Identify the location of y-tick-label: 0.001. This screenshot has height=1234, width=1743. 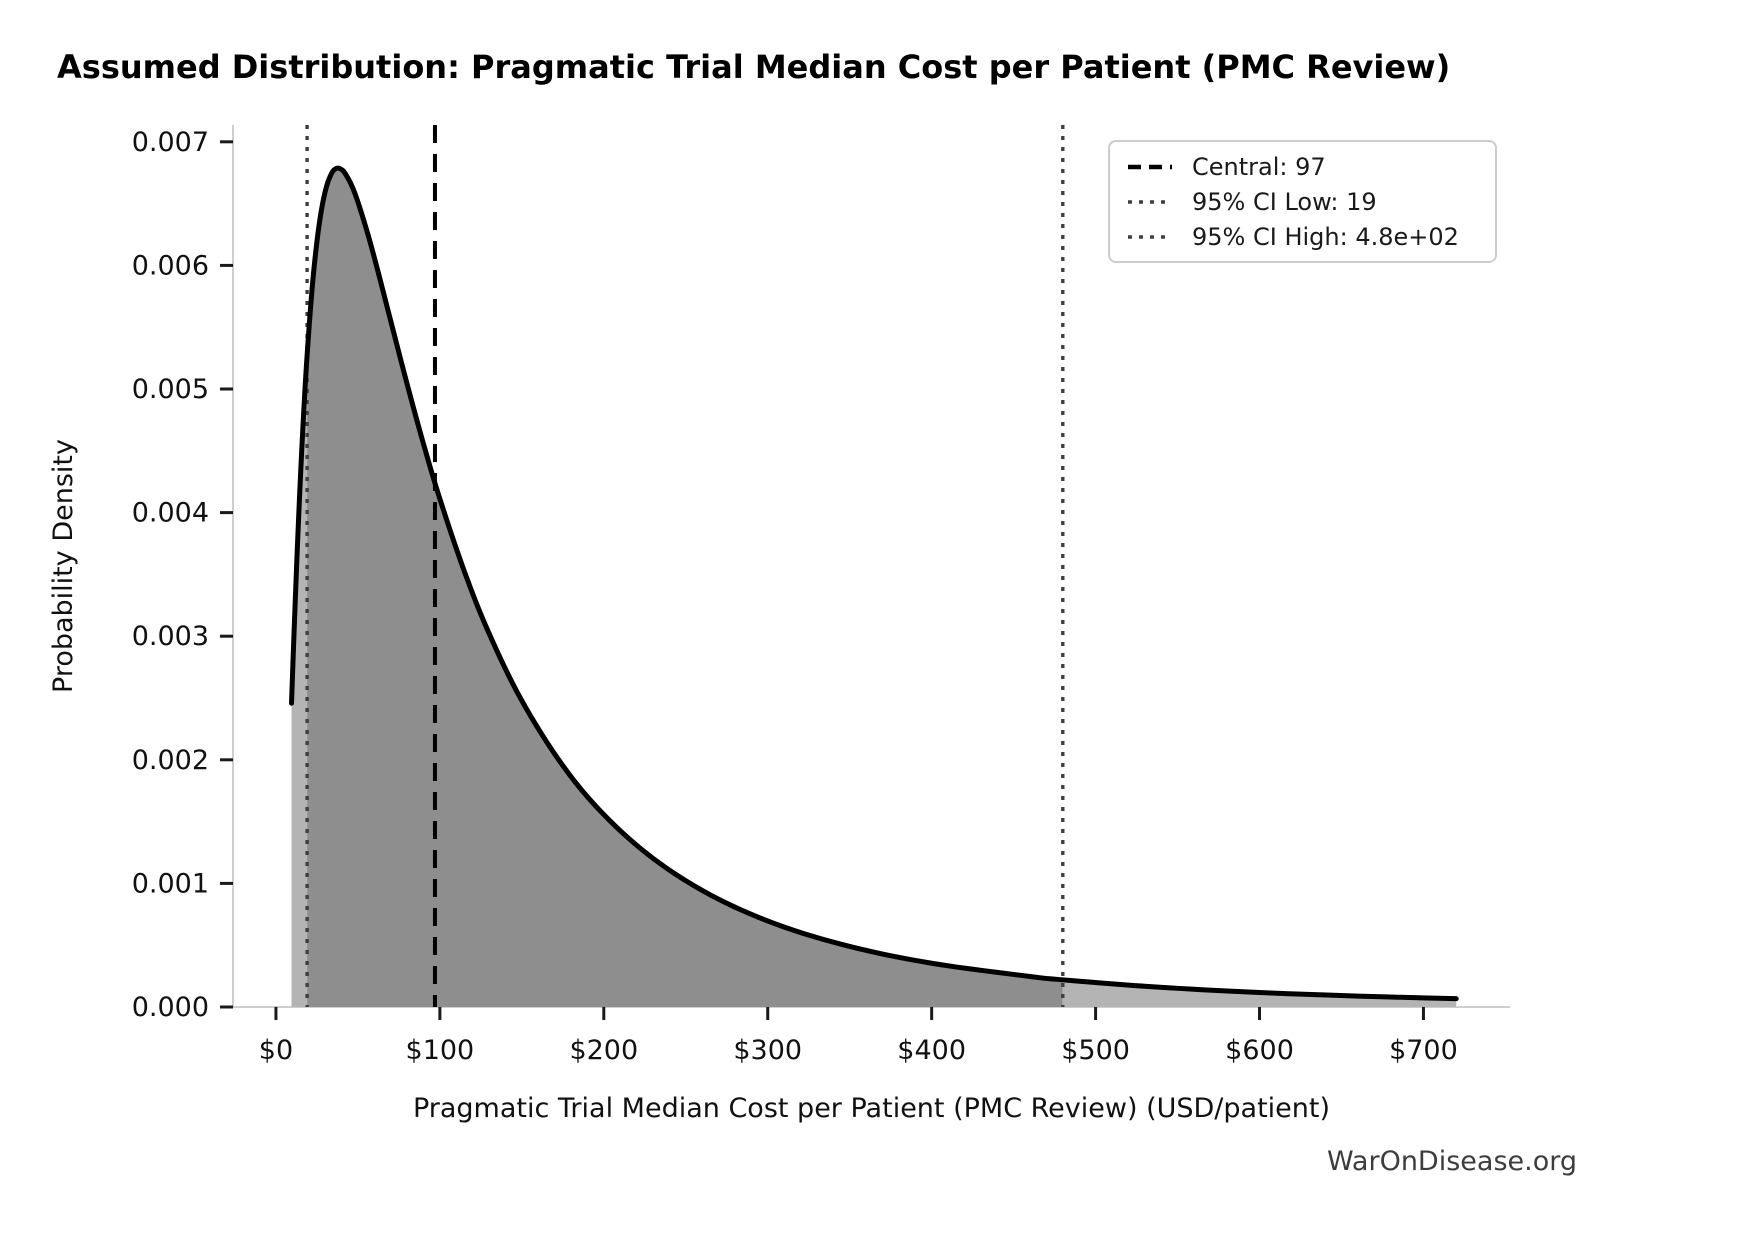
(170, 883).